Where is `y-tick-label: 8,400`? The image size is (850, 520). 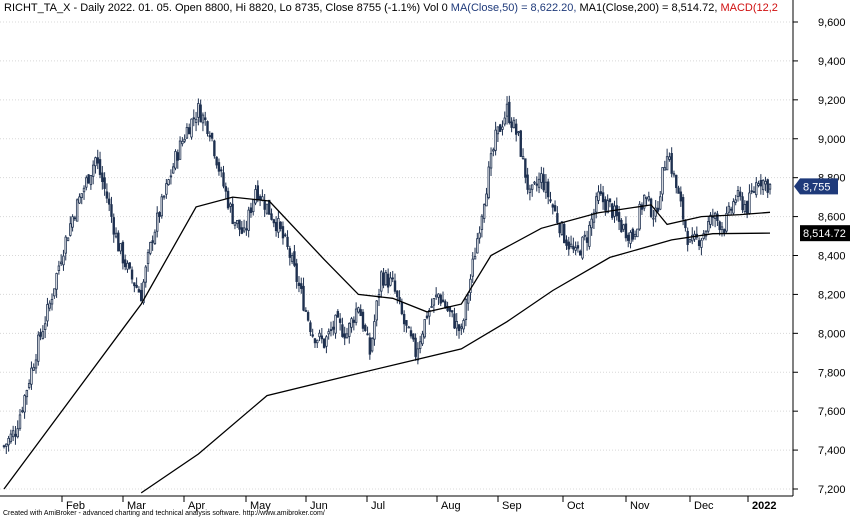 y-tick-label: 8,400 is located at coordinates (832, 257).